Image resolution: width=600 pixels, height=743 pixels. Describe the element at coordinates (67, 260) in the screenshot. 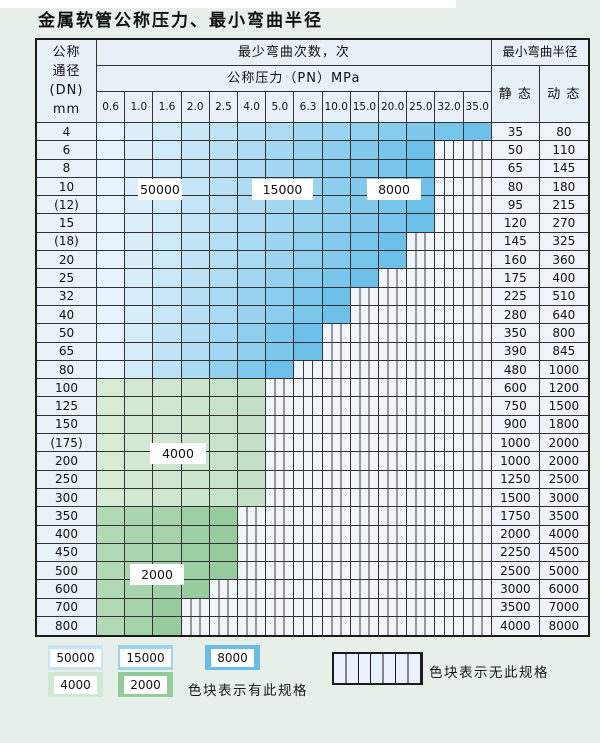

I see `dn-cell: 20` at that location.